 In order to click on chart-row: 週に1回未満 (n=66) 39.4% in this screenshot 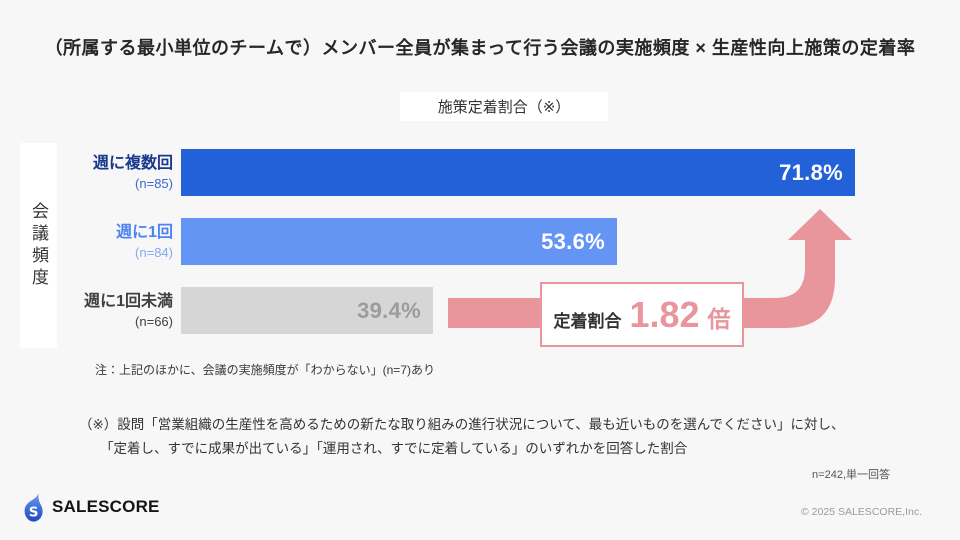, I will do `click(480, 310)`.